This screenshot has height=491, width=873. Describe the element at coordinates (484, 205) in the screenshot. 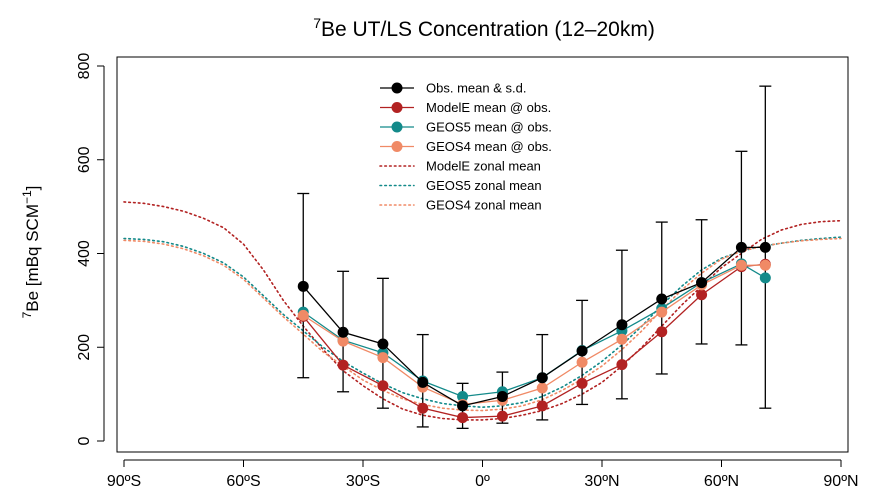

I see `legend-label: GEOS4 zonal mean` at that location.